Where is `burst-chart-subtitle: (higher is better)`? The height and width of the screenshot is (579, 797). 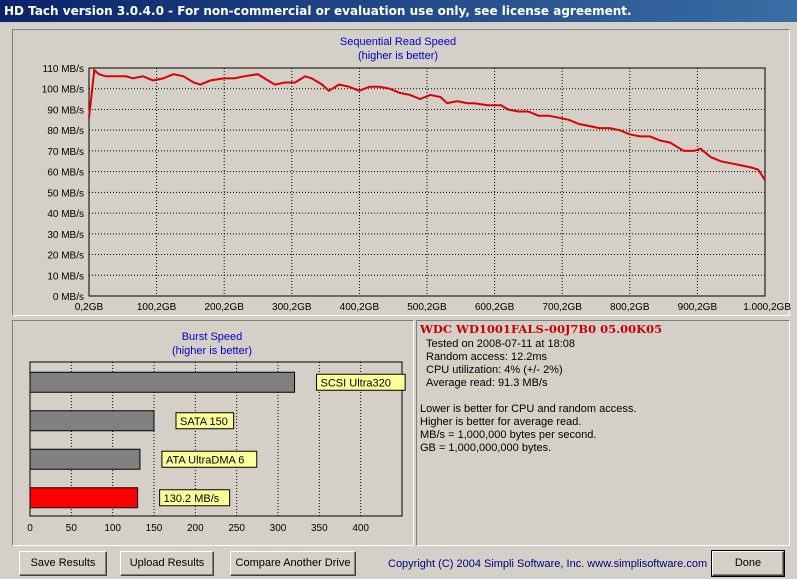
burst-chart-subtitle: (higher is better) is located at coordinates (212, 351).